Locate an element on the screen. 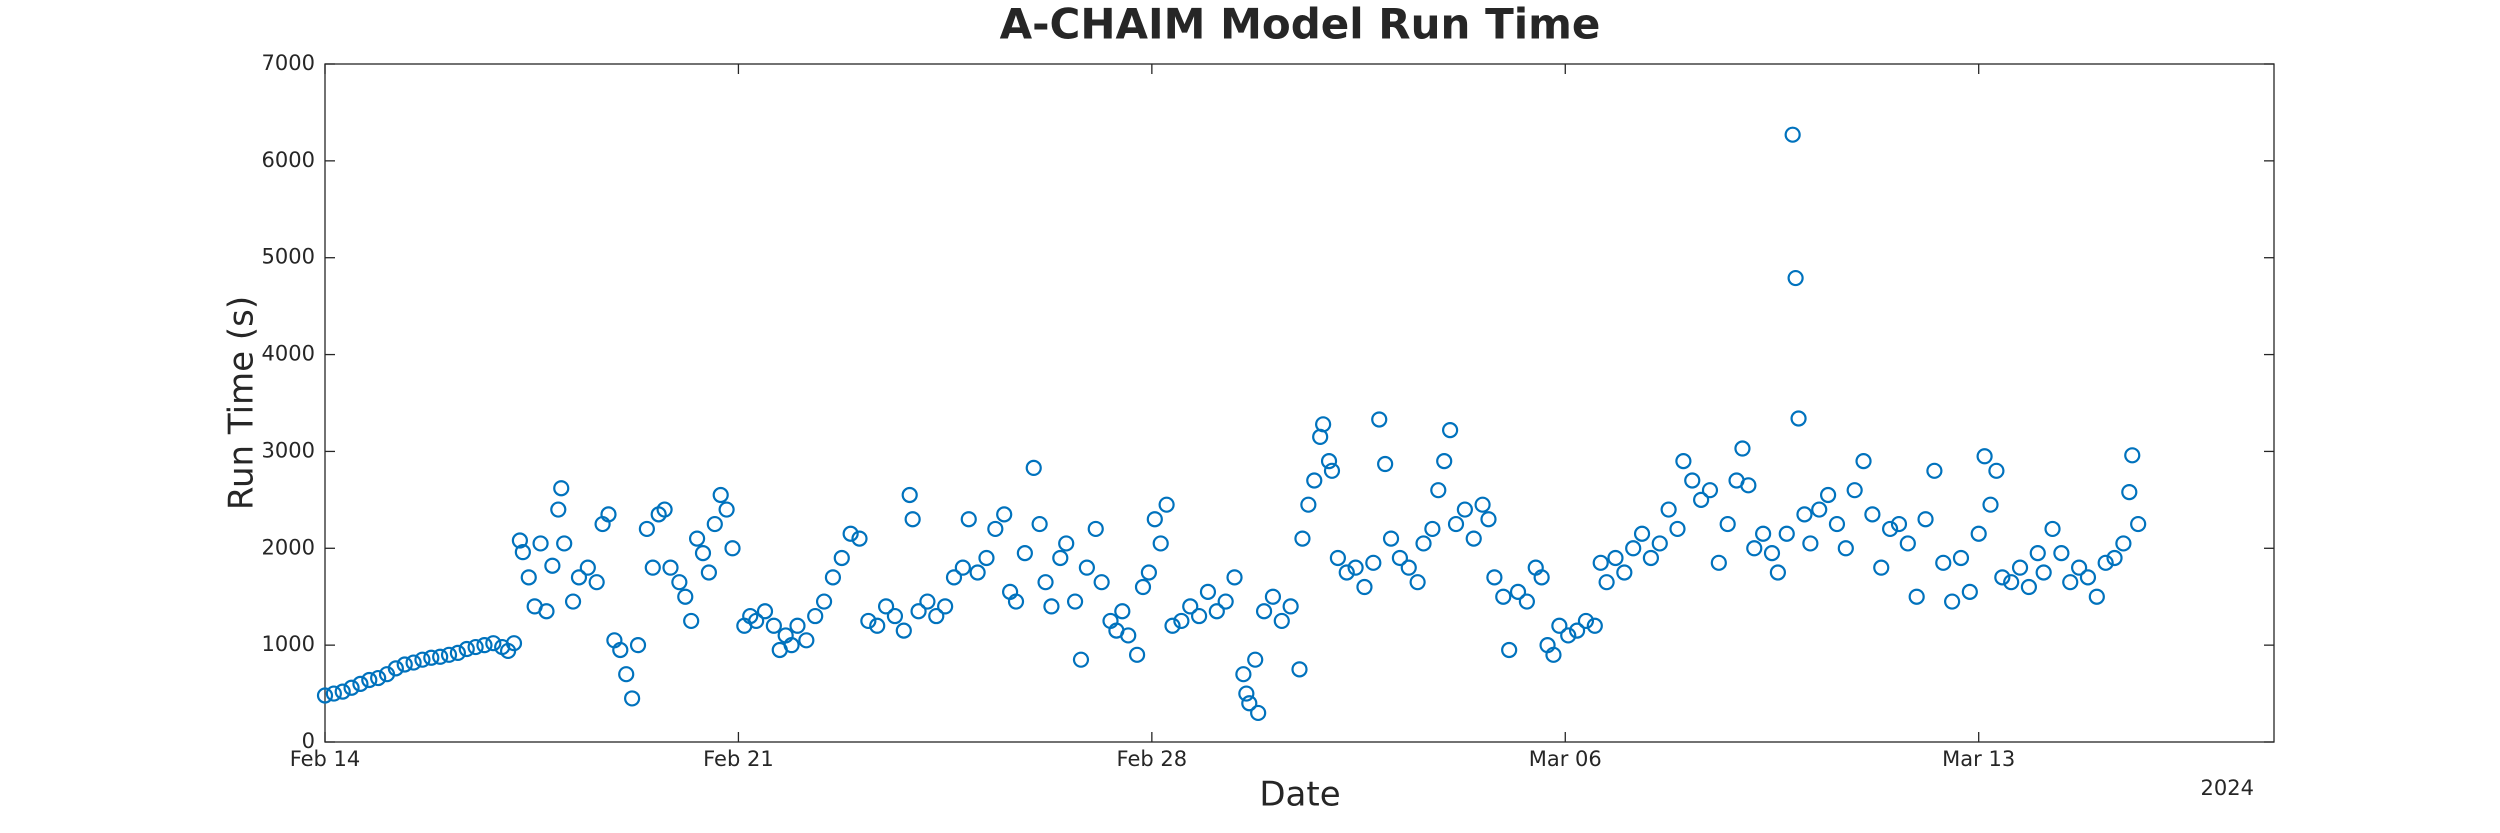 This screenshot has width=2500, height=833. x-tick-label: Feb 14 is located at coordinates (325, 759).